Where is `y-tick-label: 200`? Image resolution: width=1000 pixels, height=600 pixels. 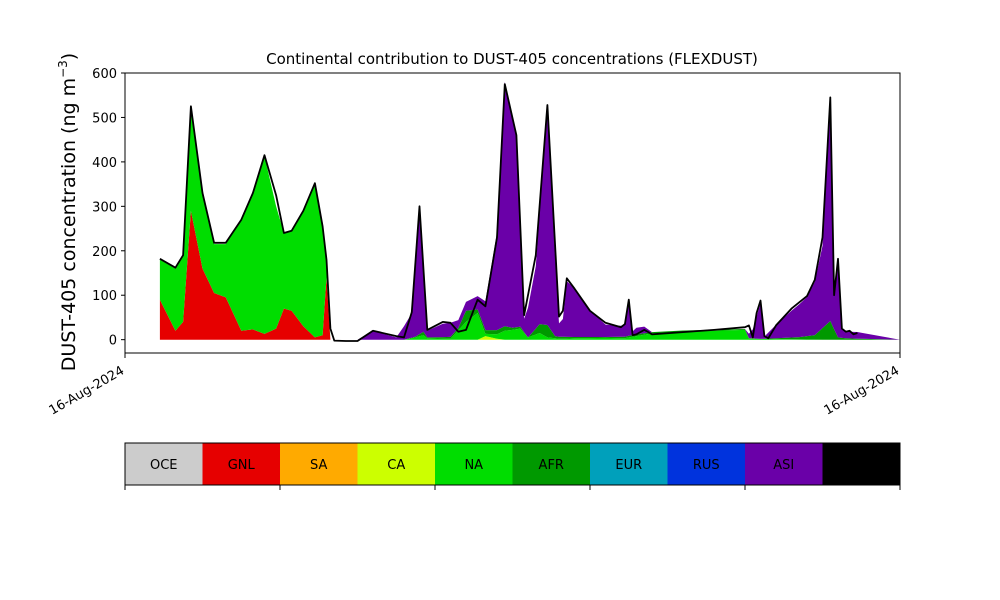
y-tick-label: 200 is located at coordinates (104, 252).